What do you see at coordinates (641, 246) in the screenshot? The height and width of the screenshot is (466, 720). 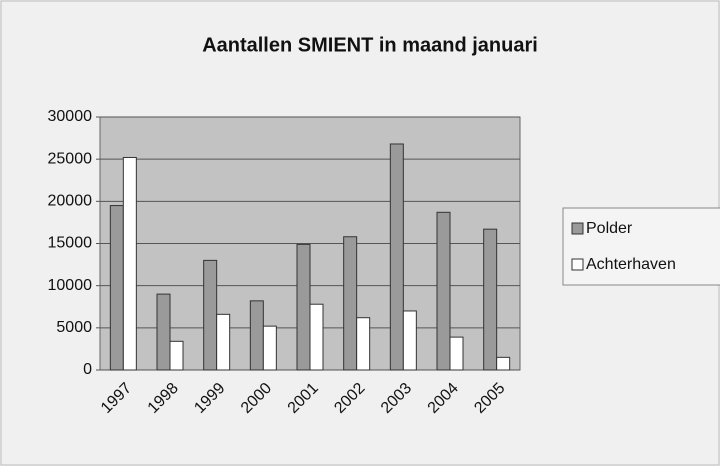 I see `legend-box` at bounding box center [641, 246].